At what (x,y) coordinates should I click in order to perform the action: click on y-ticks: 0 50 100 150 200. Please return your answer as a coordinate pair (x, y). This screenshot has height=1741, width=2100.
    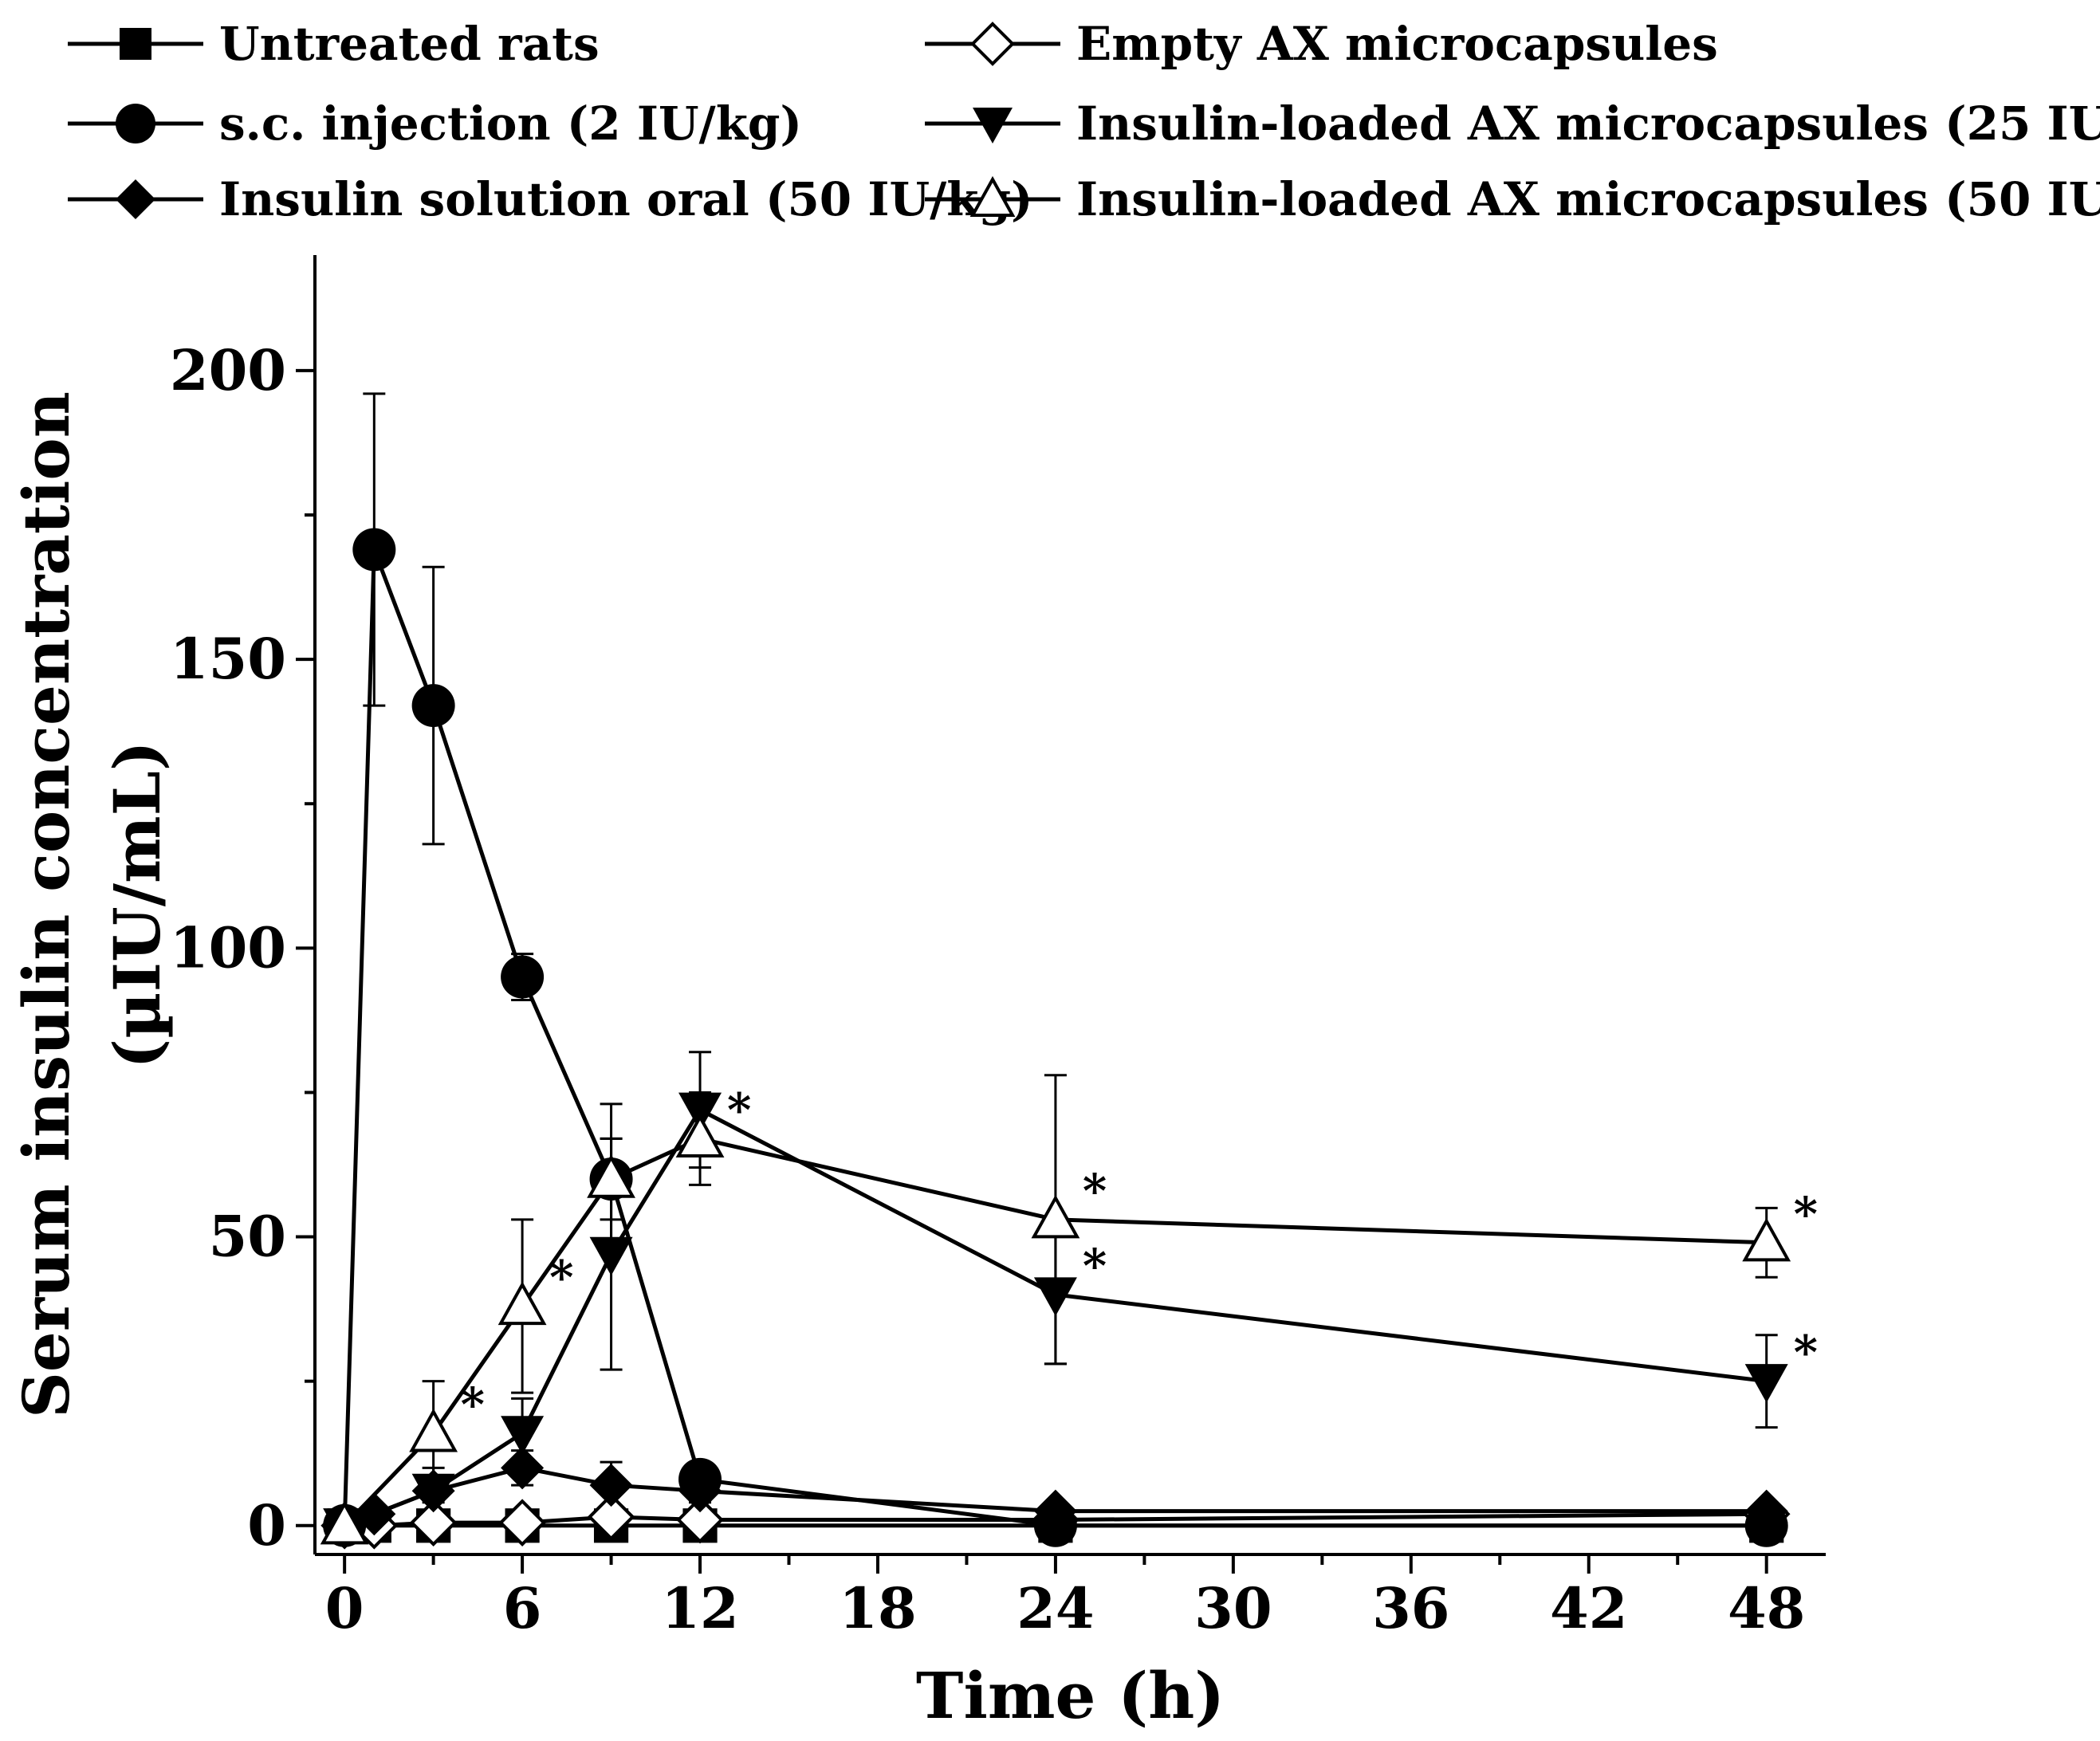
    Looking at the image, I should click on (242, 948).